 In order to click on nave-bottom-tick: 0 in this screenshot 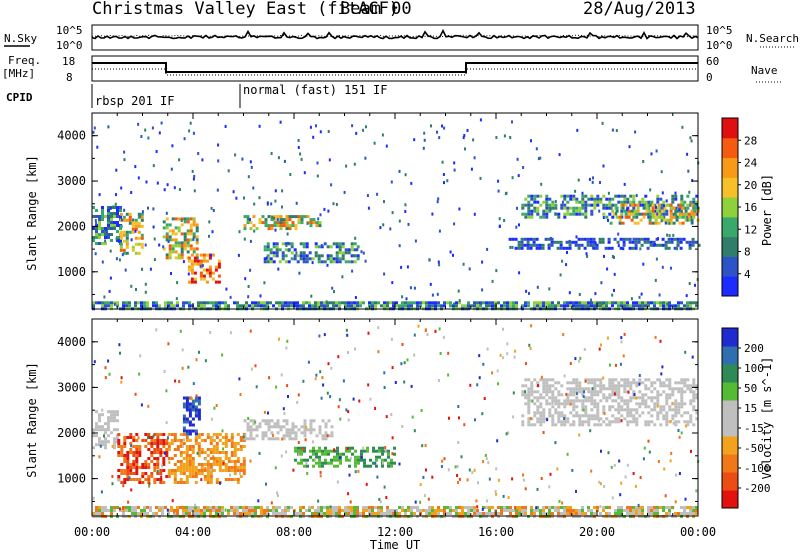, I will do `click(709, 77)`.